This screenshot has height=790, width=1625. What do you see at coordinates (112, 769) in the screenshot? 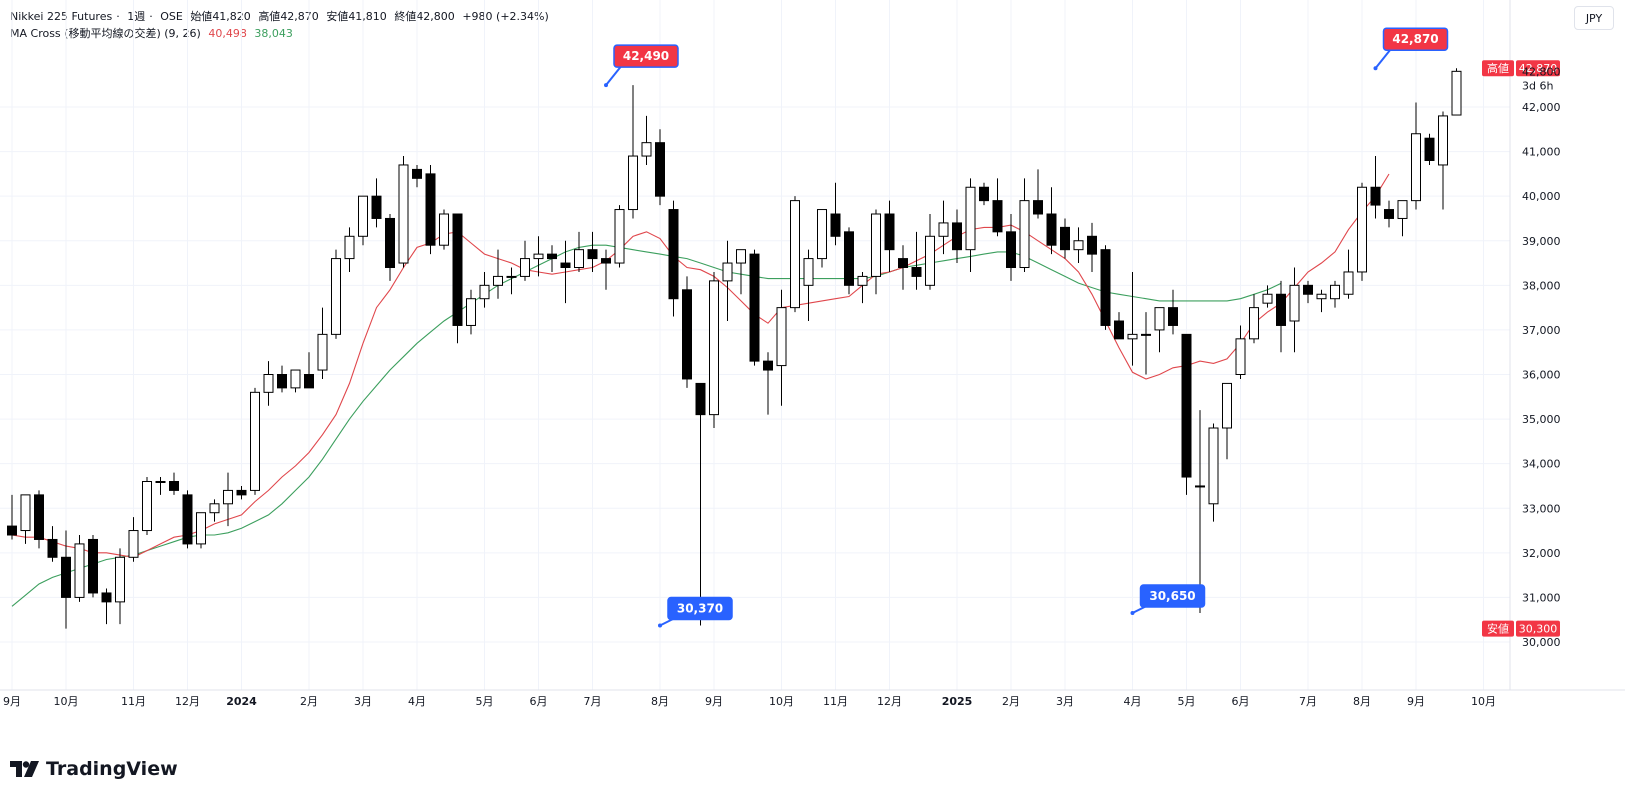
I see `brand-name: TradingView` at bounding box center [112, 769].